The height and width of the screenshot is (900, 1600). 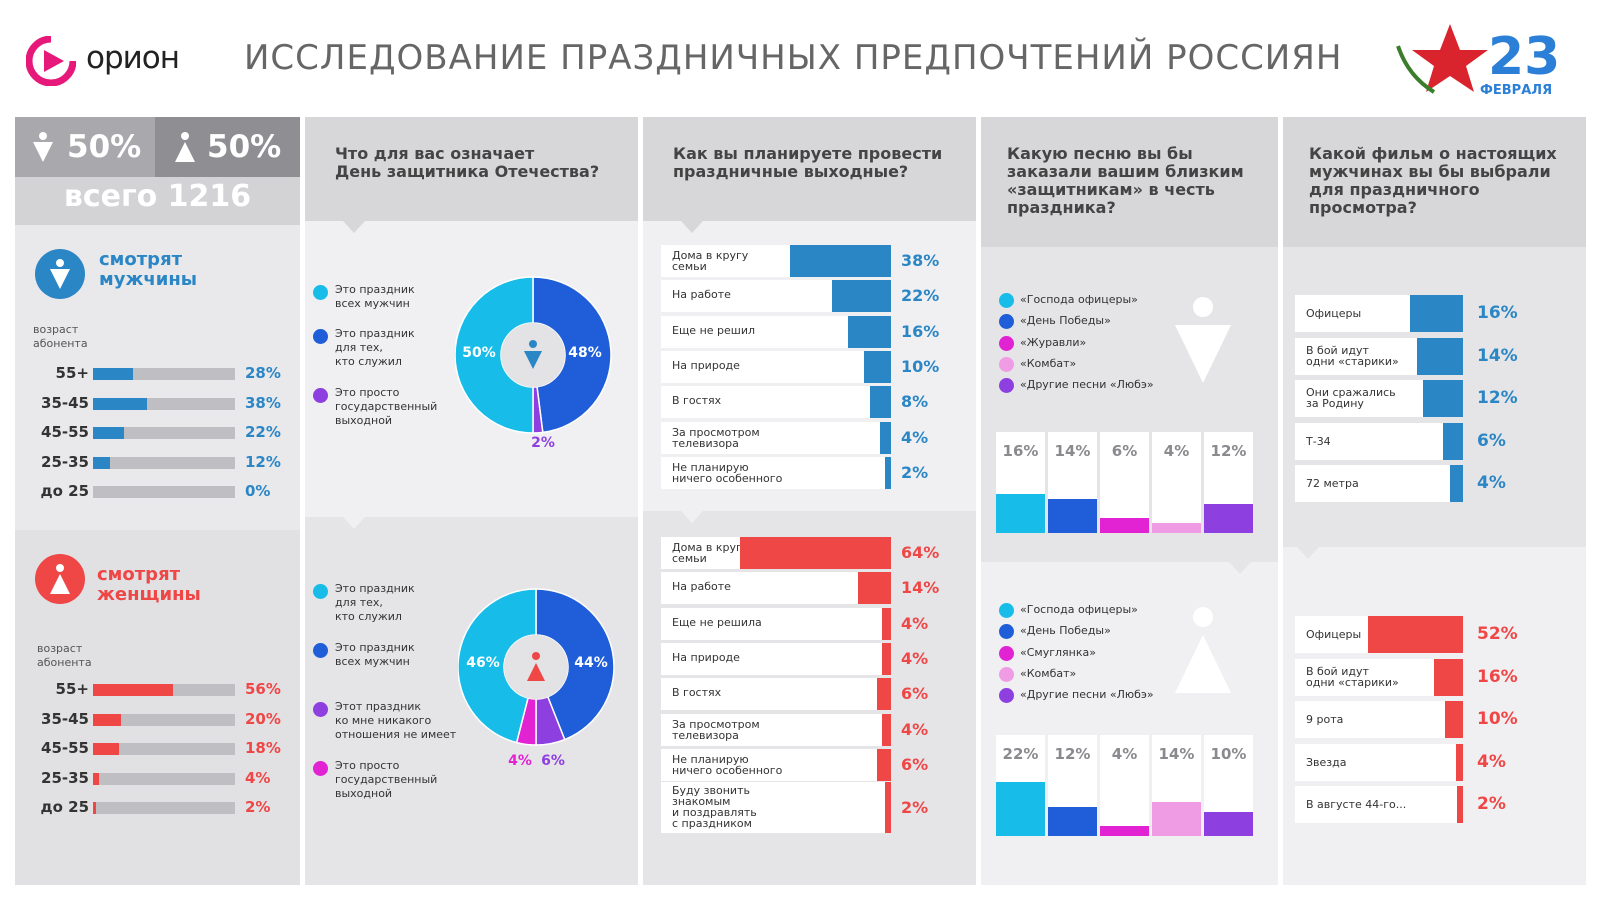 I want to click on plan-label: На работе, so click(x=701, y=587).